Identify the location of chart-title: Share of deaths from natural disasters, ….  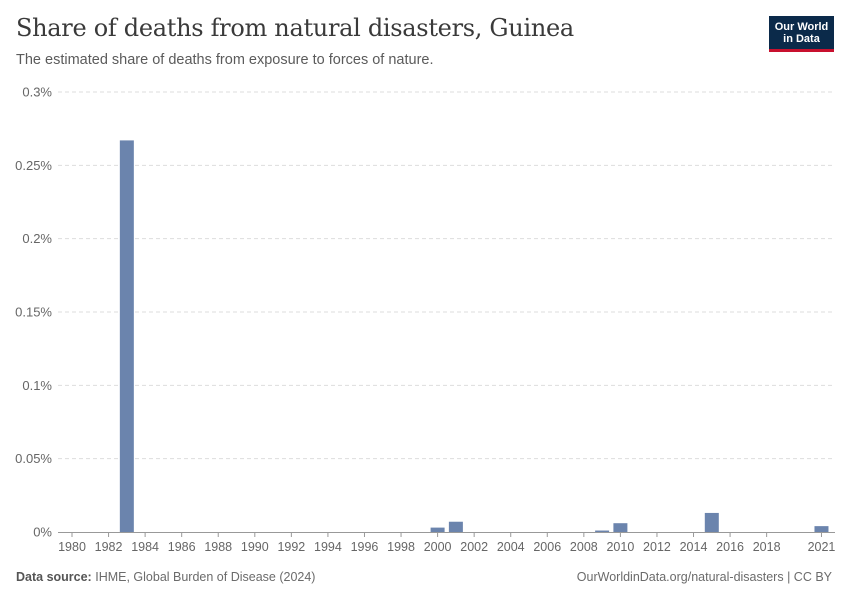
(295, 28).